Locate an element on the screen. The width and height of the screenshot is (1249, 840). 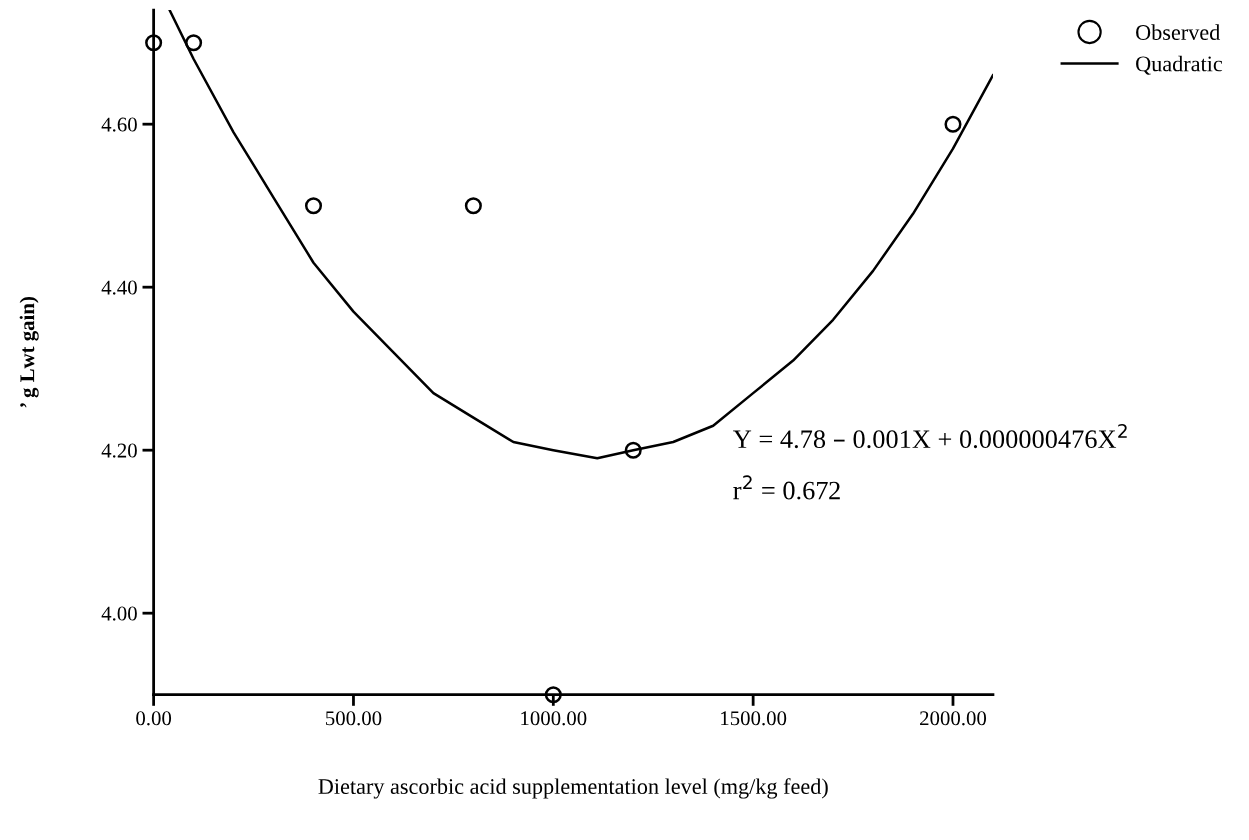
annotation: r$^{2}$ = 0.672 is located at coordinates (786, 487).